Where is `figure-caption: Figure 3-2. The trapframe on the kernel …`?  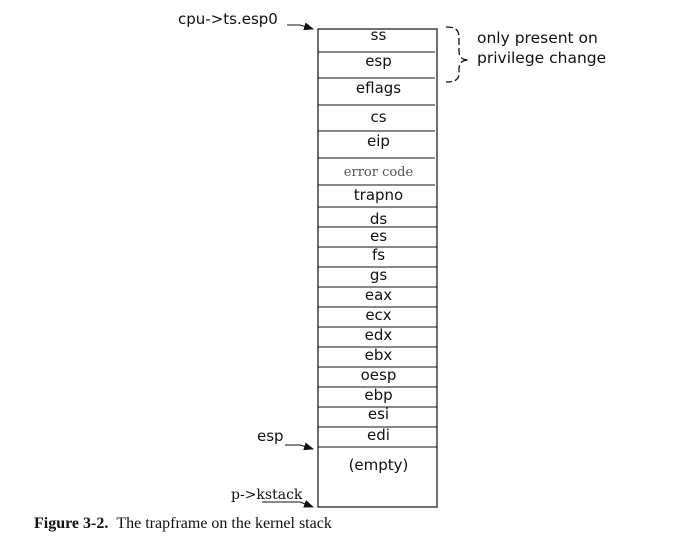 figure-caption: Figure 3-2. The trapframe on the kernel … is located at coordinates (183, 524).